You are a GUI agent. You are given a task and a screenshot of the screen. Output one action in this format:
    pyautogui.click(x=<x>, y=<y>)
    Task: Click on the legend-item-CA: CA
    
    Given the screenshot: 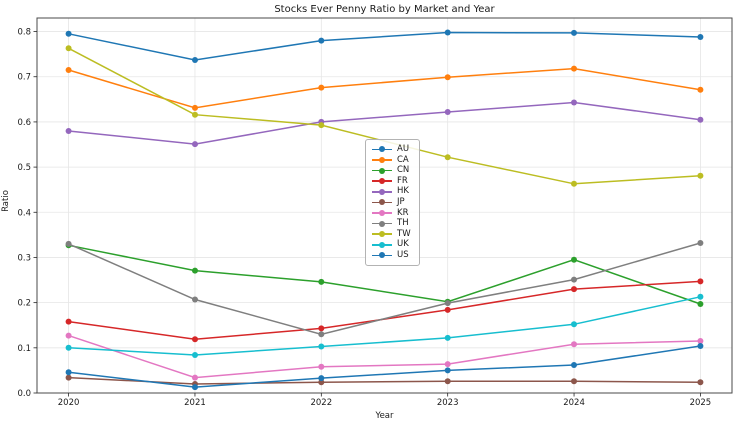 What is the action you would take?
    pyautogui.click(x=391, y=160)
    